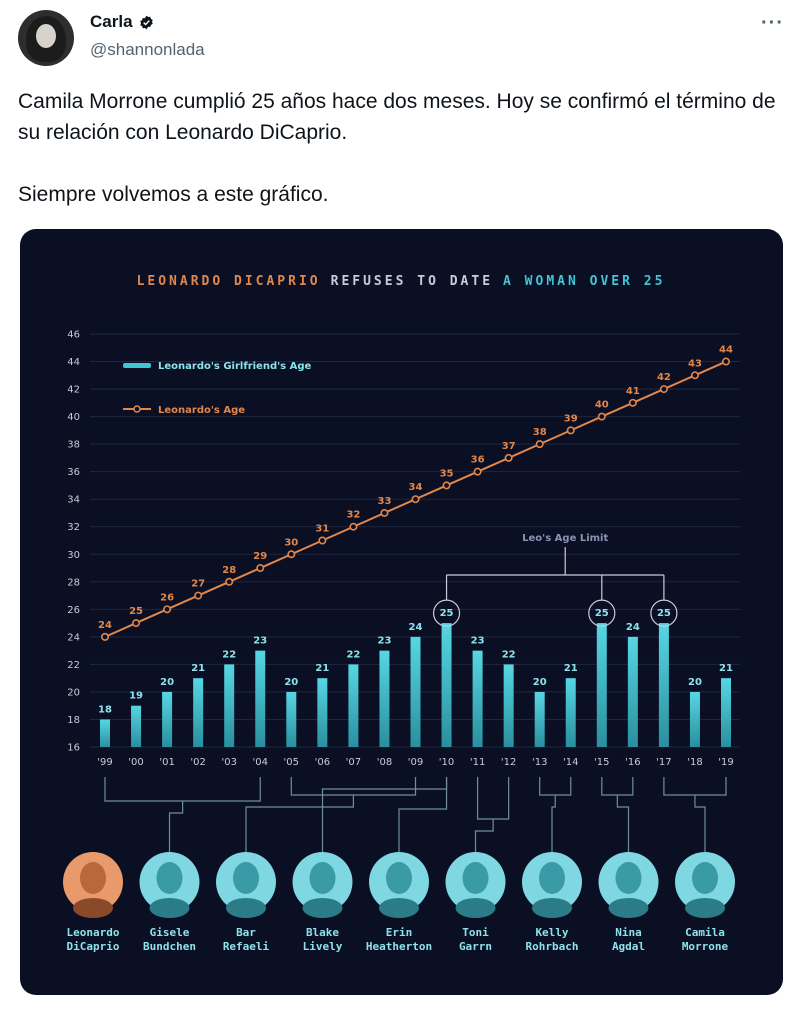 This screenshot has height=1011, width=800. Describe the element at coordinates (540, 682) in the screenshot. I see `bar-data-label: 20` at that location.